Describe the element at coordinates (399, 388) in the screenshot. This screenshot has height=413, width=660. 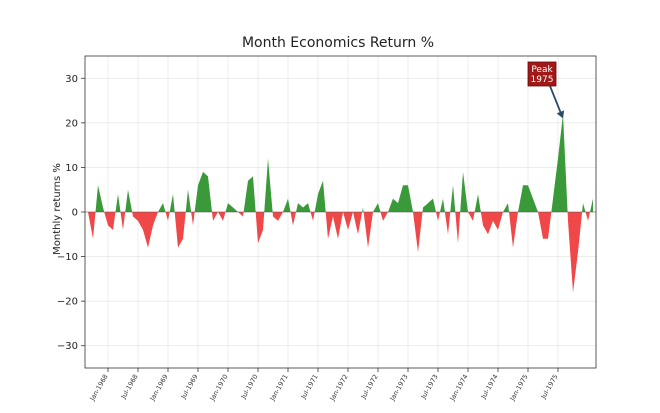
I see `x-tick-label: Jan-1973` at that location.